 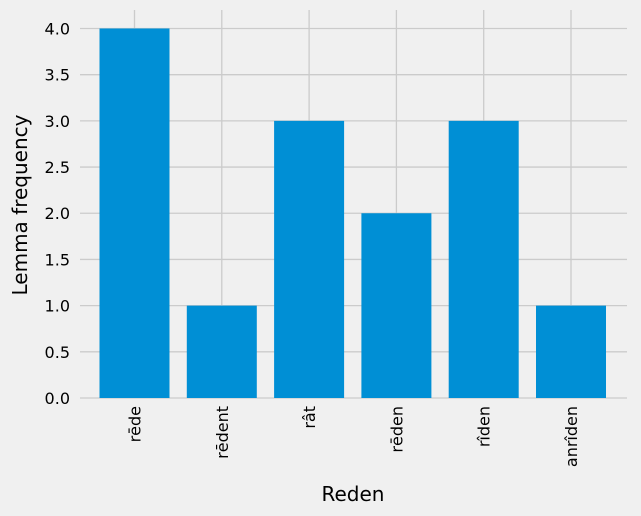 I want to click on x-axis-label: Reden, so click(x=353, y=494).